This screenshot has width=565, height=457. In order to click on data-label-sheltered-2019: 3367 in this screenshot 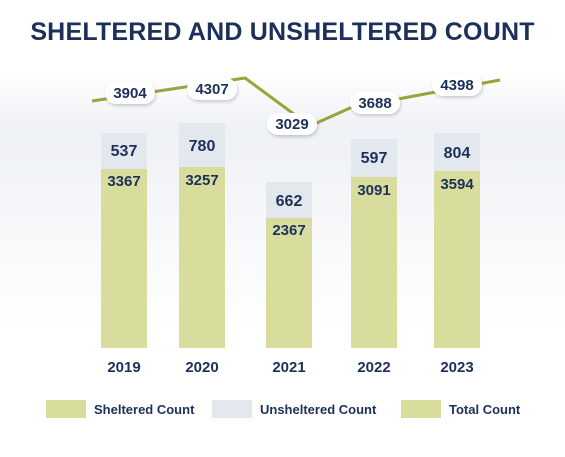, I will do `click(123, 181)`.